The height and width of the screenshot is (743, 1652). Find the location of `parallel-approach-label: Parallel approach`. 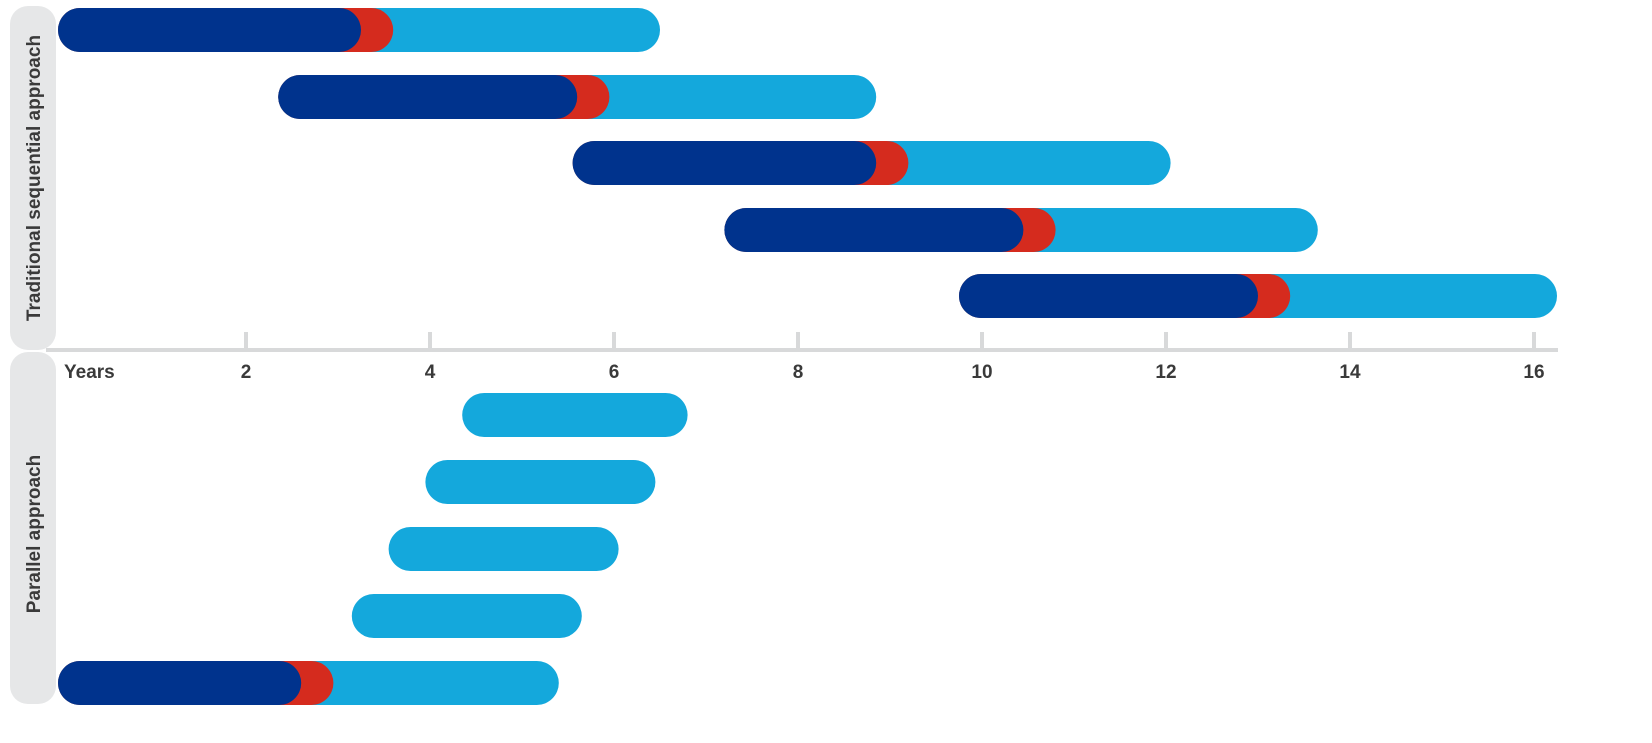

parallel-approach-label: Parallel approach is located at coordinates (34, 534).